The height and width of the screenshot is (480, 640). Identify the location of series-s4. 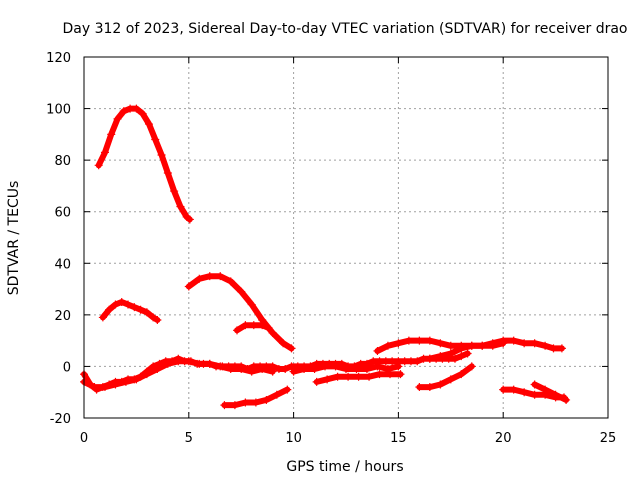
(253, 328).